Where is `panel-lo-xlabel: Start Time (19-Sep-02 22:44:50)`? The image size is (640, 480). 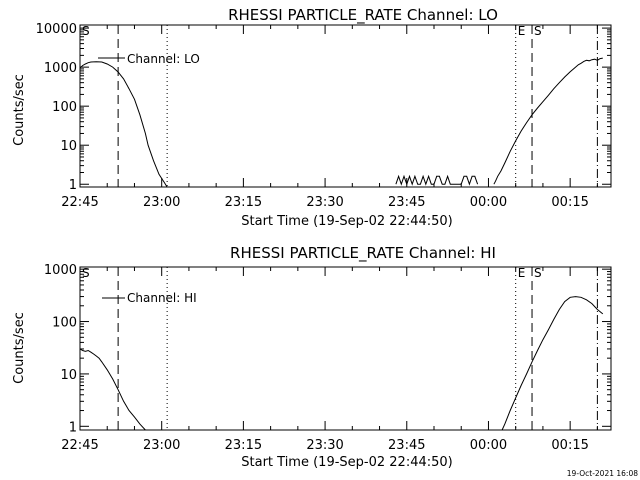
panel-lo-xlabel: Start Time (19-Sep-02 22:44:50) is located at coordinates (346, 221).